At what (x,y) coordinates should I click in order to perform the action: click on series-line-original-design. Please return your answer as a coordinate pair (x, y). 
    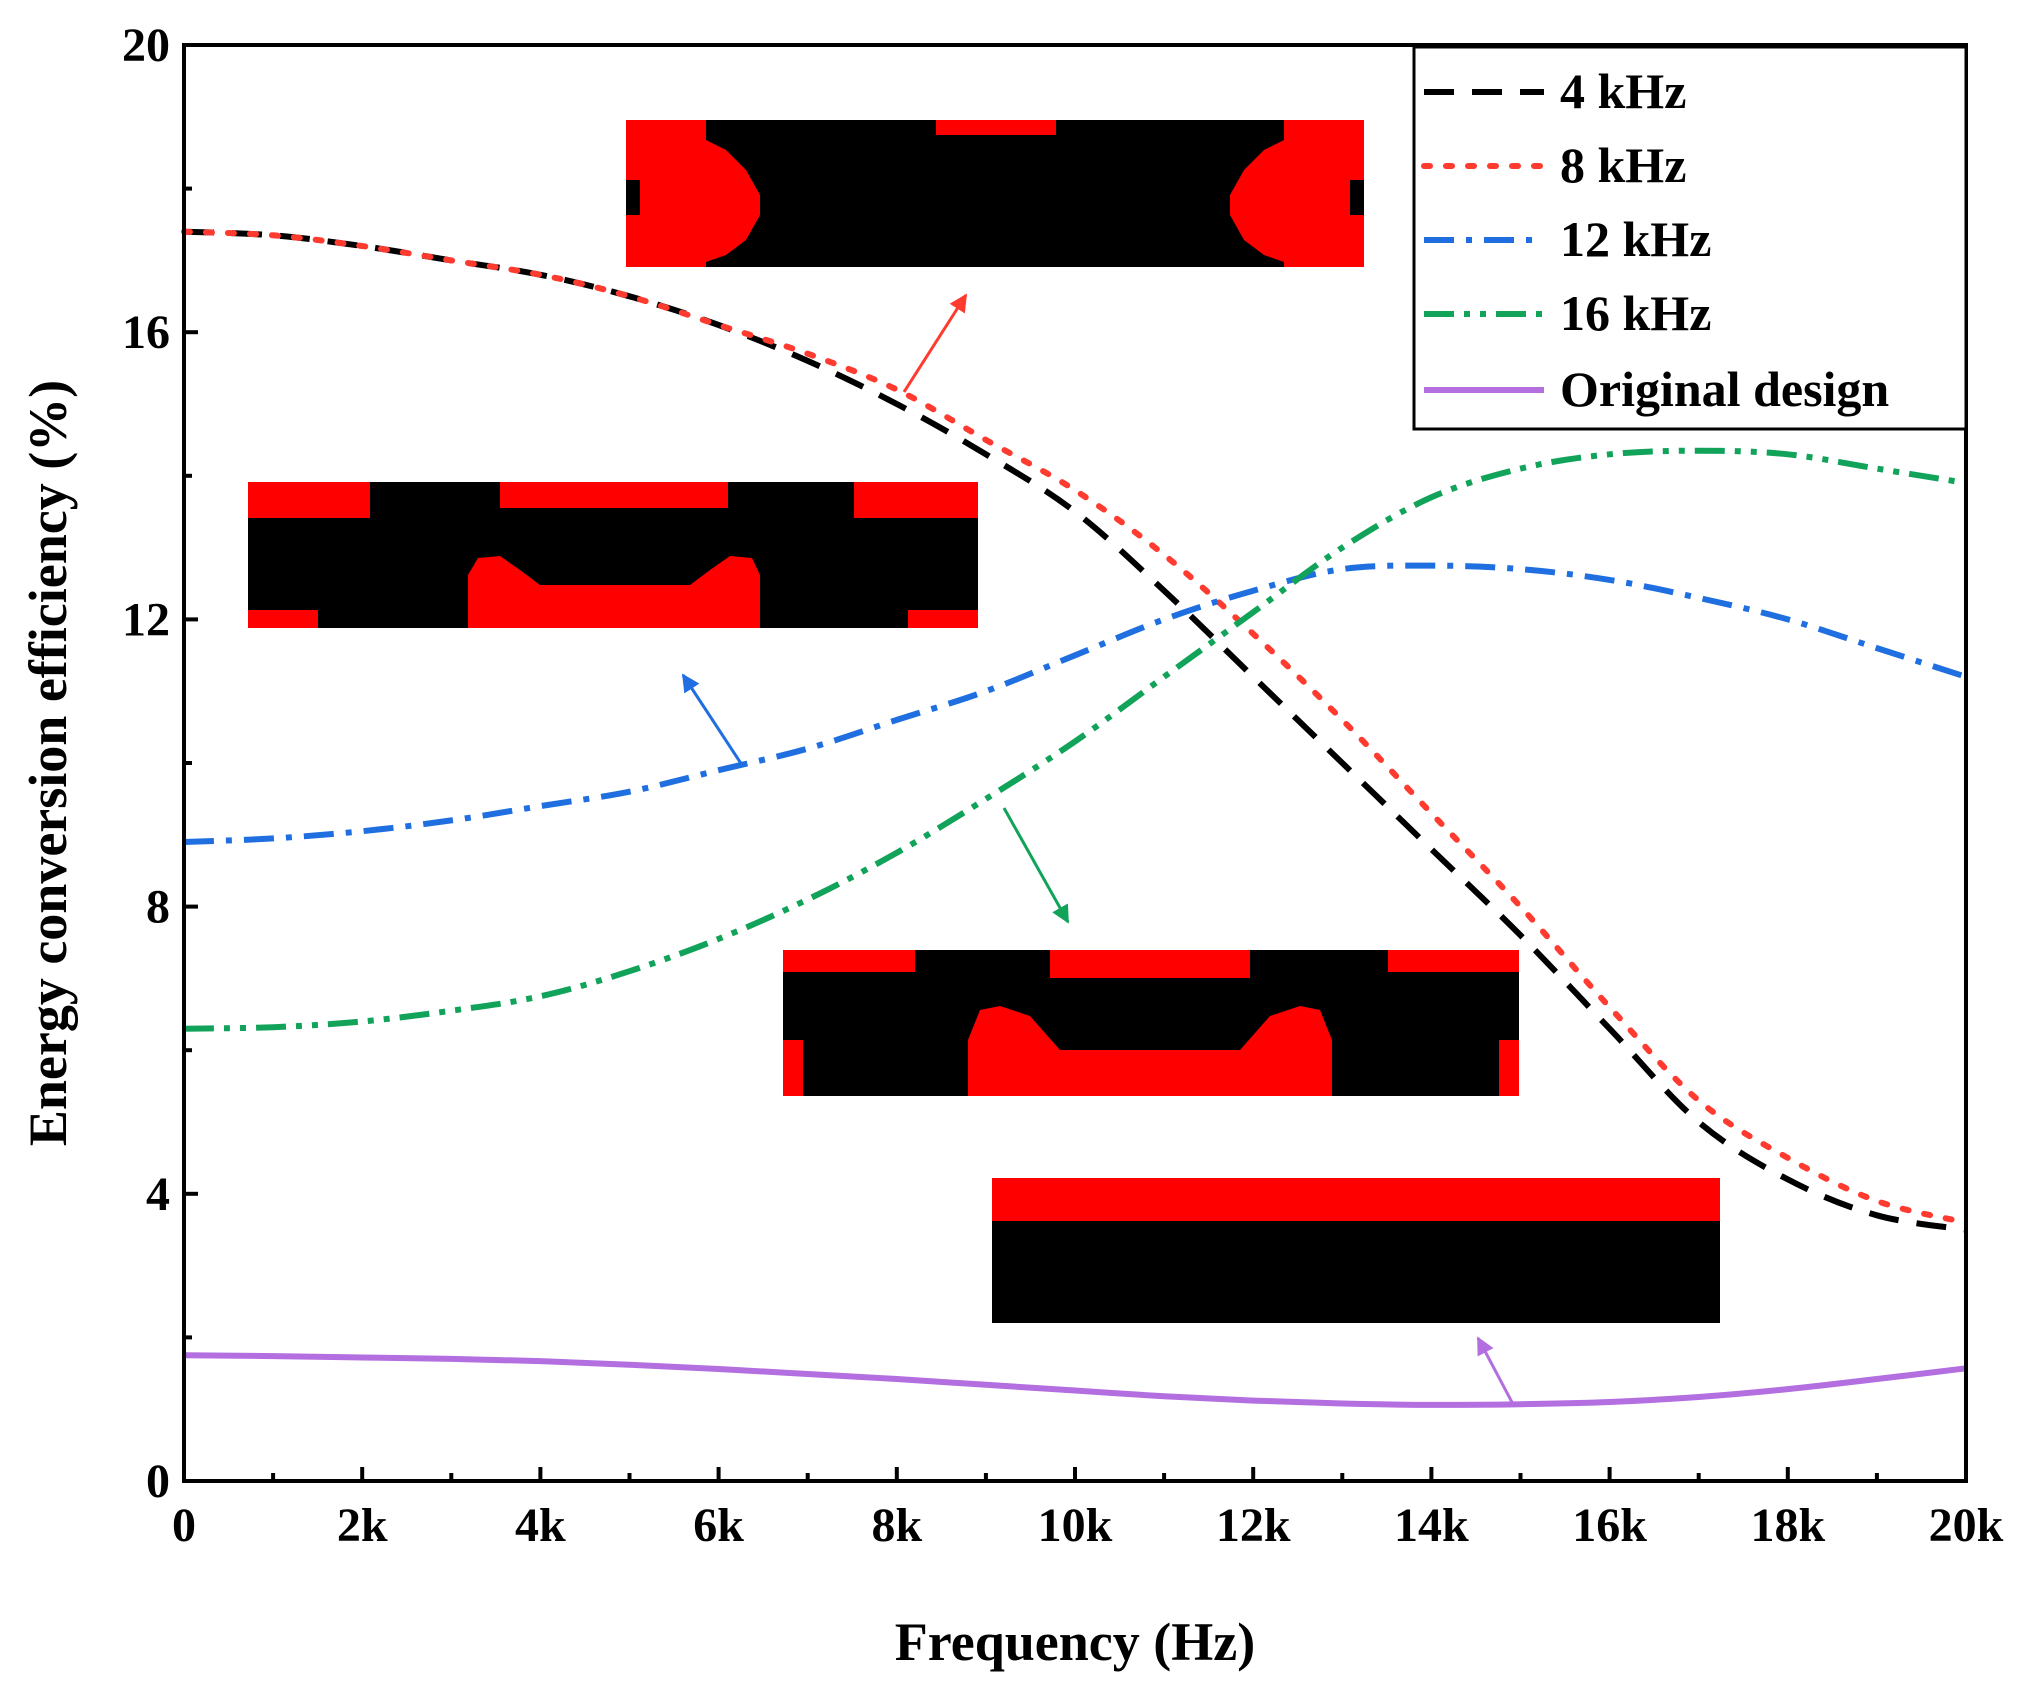
    Looking at the image, I should click on (1075, 1380).